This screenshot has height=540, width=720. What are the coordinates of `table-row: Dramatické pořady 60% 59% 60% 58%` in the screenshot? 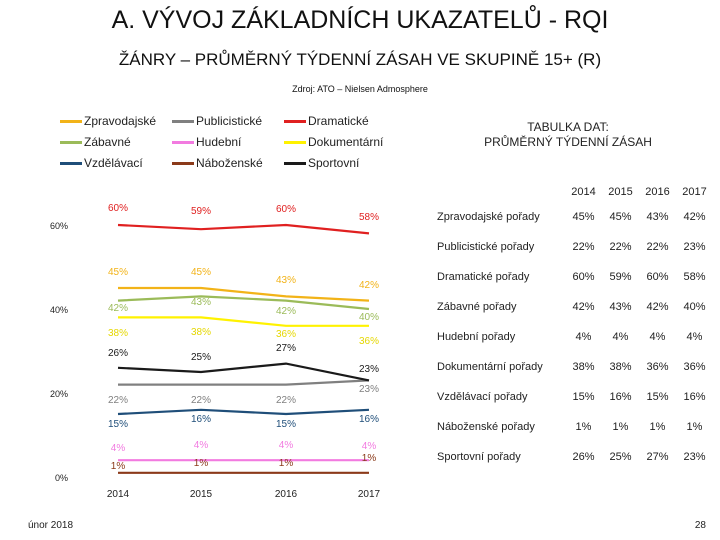 It's located at (572, 277).